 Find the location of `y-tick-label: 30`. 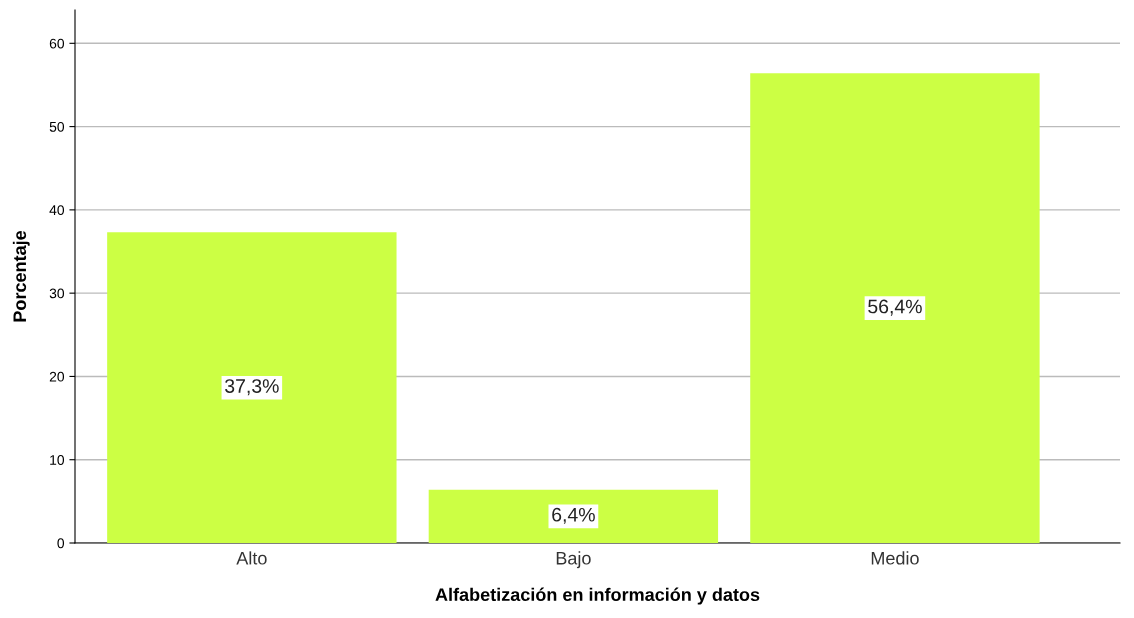

y-tick-label: 30 is located at coordinates (57, 293).